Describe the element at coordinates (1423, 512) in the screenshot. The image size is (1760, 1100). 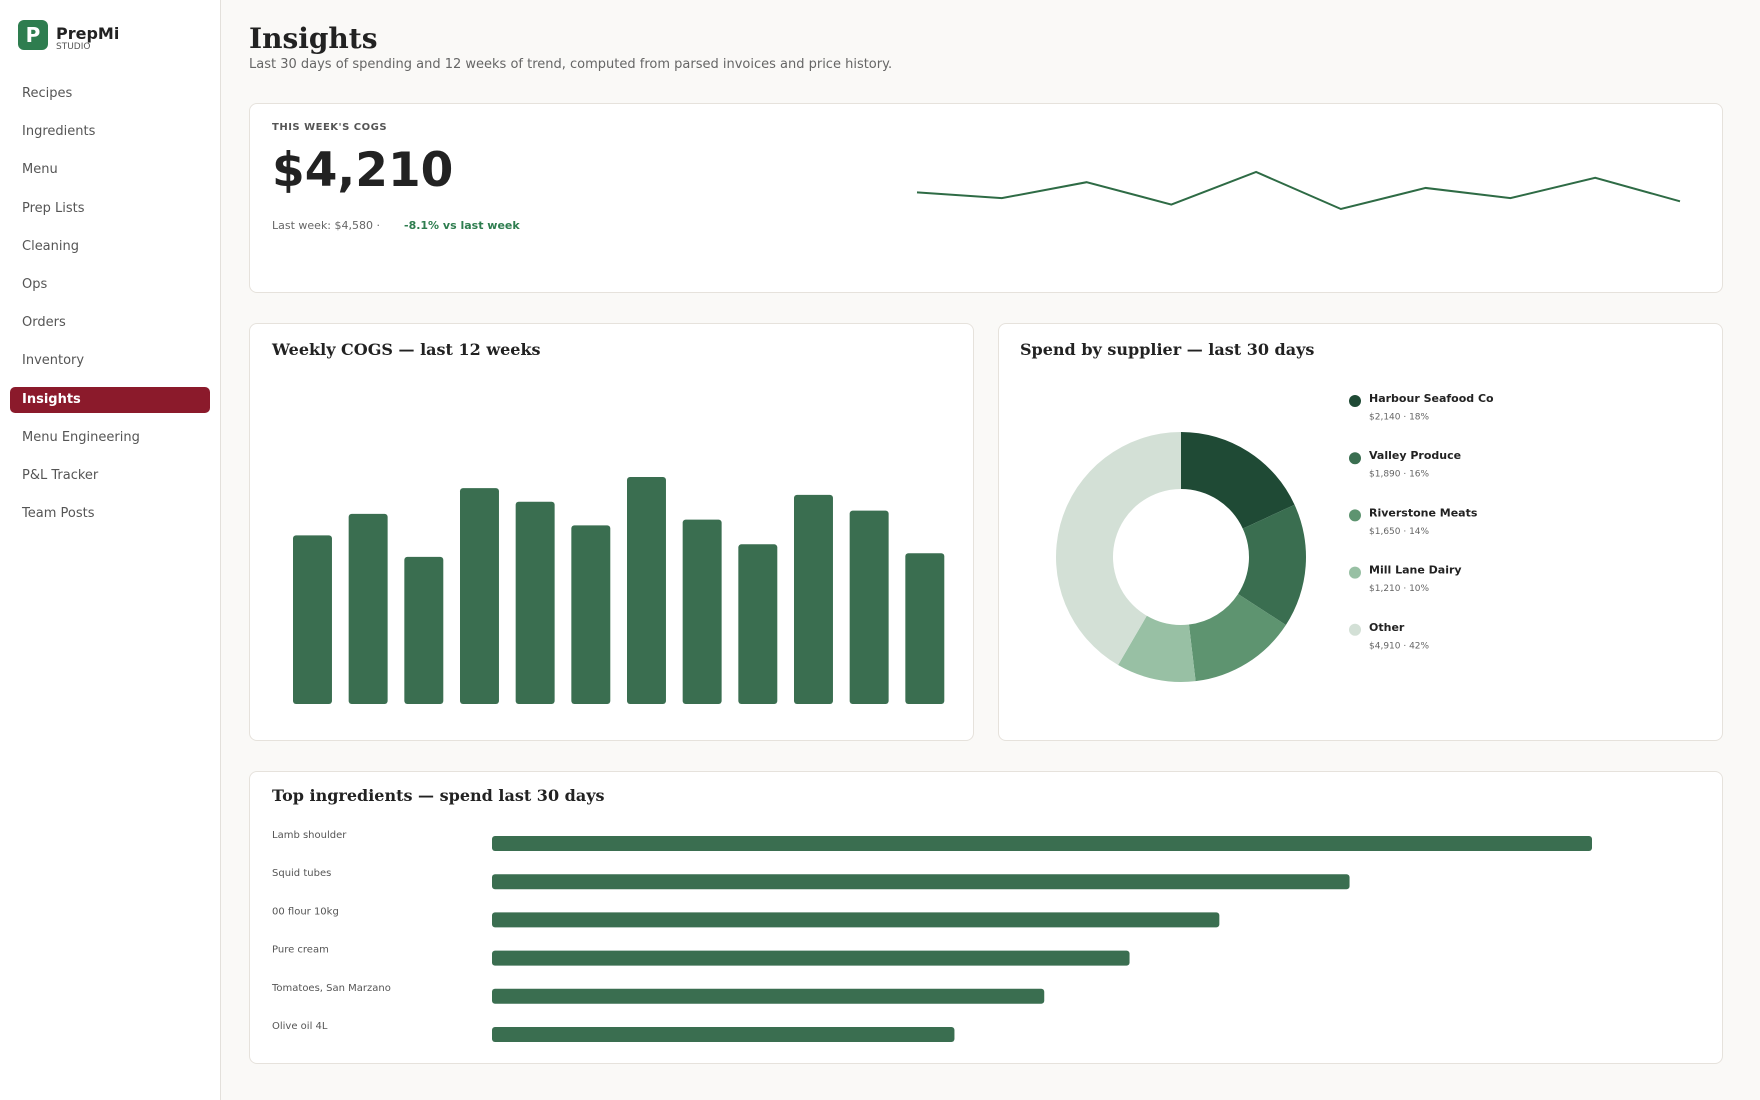
I see `legend-label: Riverstone Meats` at that location.